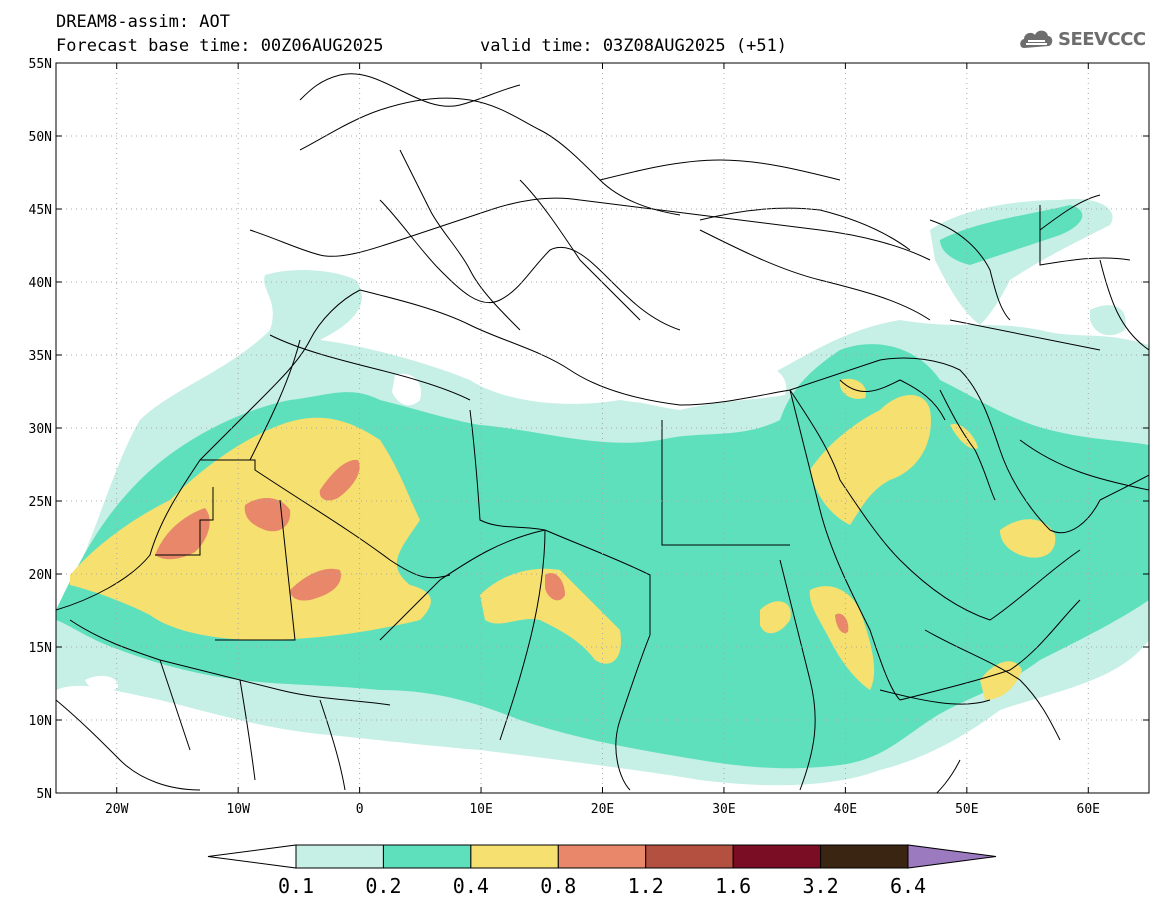 This screenshot has width=1165, height=905. What do you see at coordinates (821, 886) in the screenshot?
I see `colorbar-label: 3.2` at bounding box center [821, 886].